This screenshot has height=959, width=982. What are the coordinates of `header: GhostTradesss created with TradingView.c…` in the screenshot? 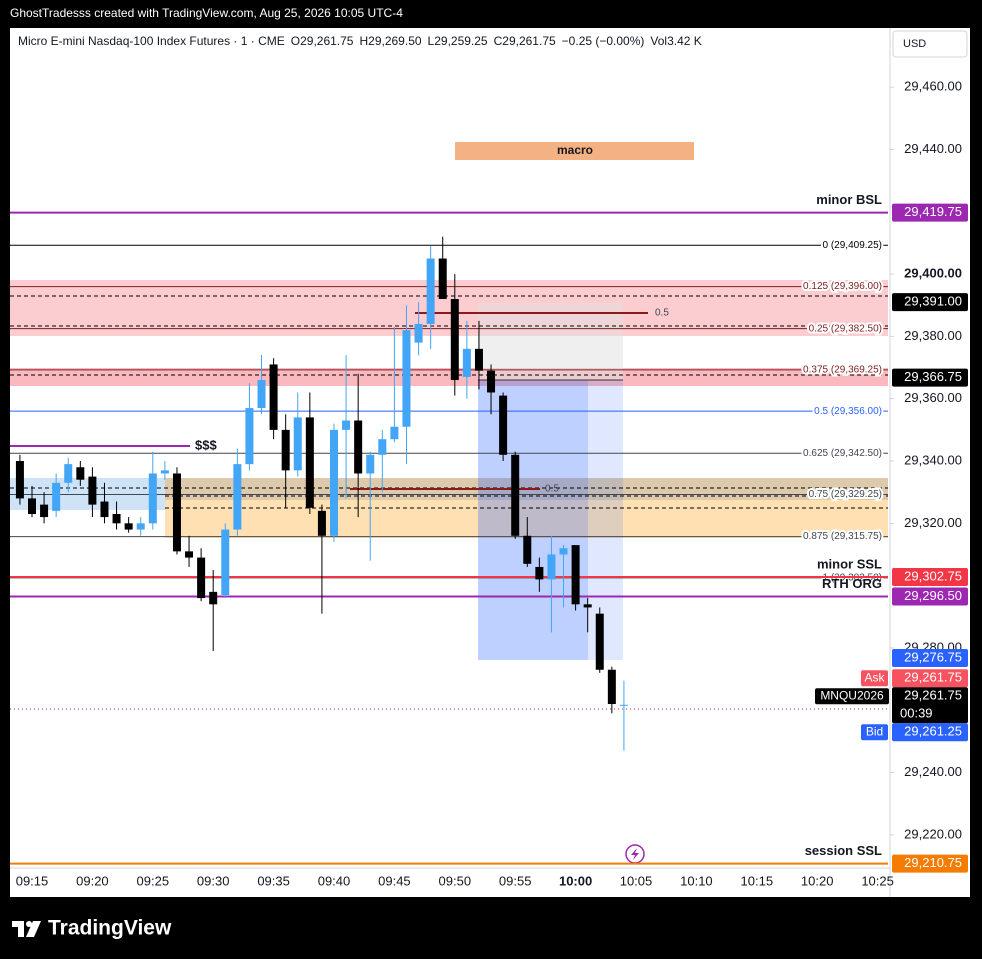 It's located at (206, 13).